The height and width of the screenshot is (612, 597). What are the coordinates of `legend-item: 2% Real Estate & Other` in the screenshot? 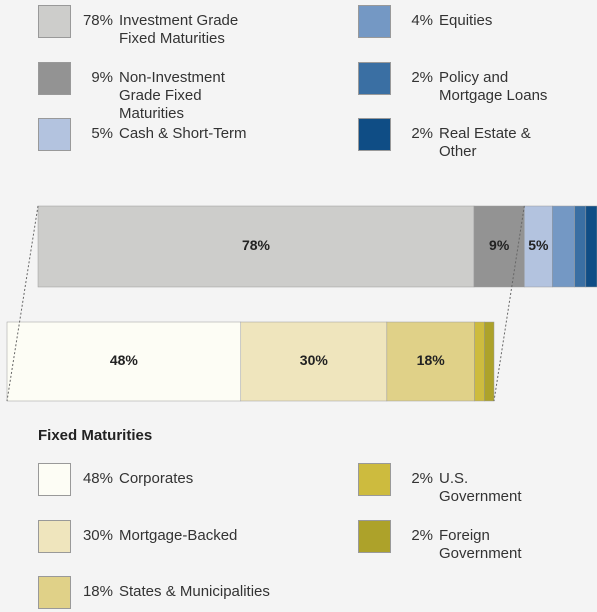 It's located at (456, 139).